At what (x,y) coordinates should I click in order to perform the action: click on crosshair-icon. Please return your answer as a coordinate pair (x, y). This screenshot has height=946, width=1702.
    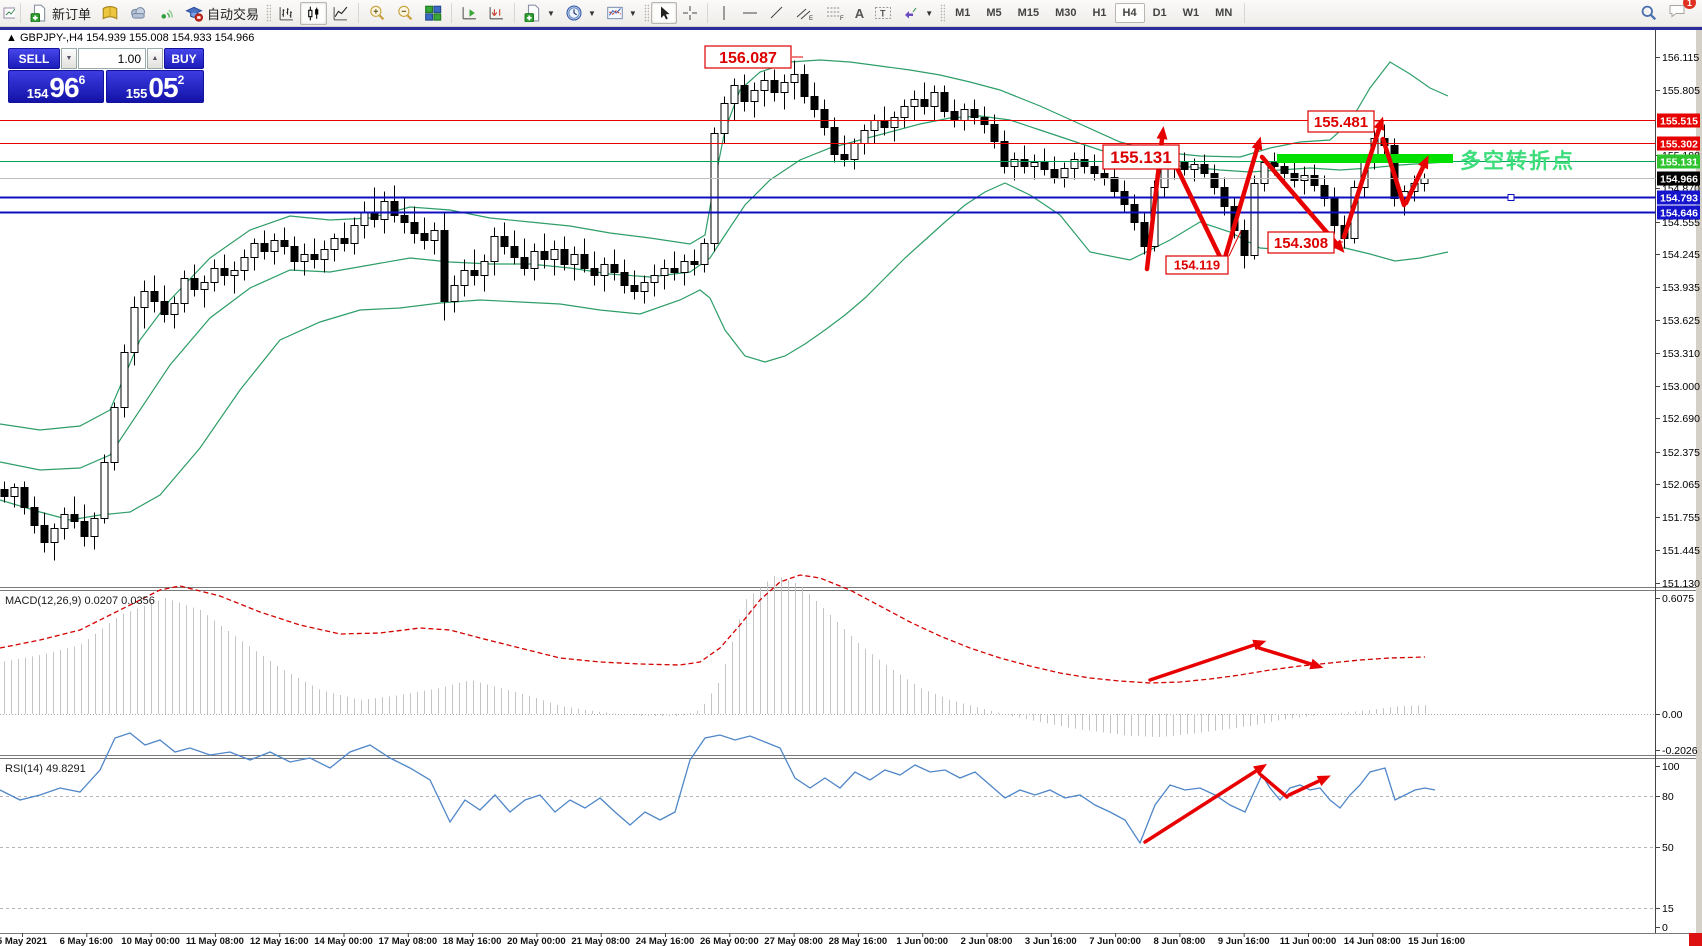
    Looking at the image, I should click on (689, 13).